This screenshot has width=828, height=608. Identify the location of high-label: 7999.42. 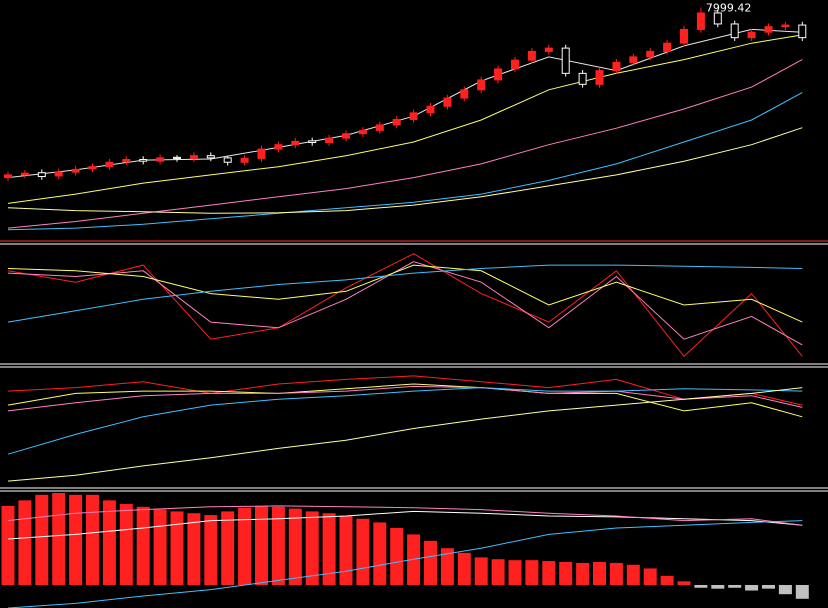
(729, 8).